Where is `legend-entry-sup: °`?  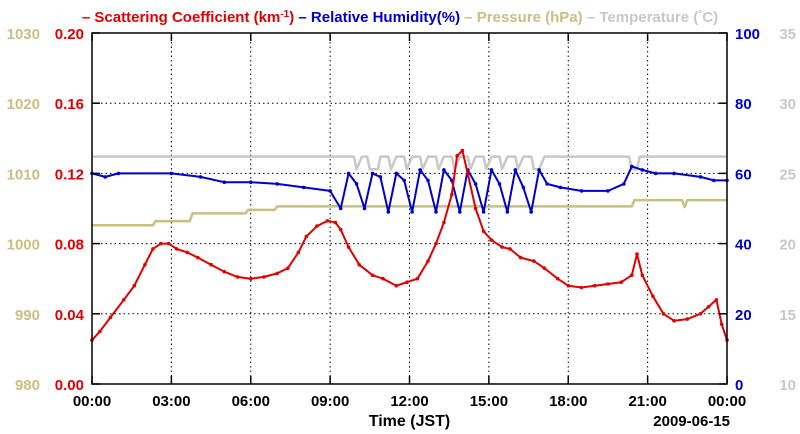 legend-entry-sup: ° is located at coordinates (700, 14).